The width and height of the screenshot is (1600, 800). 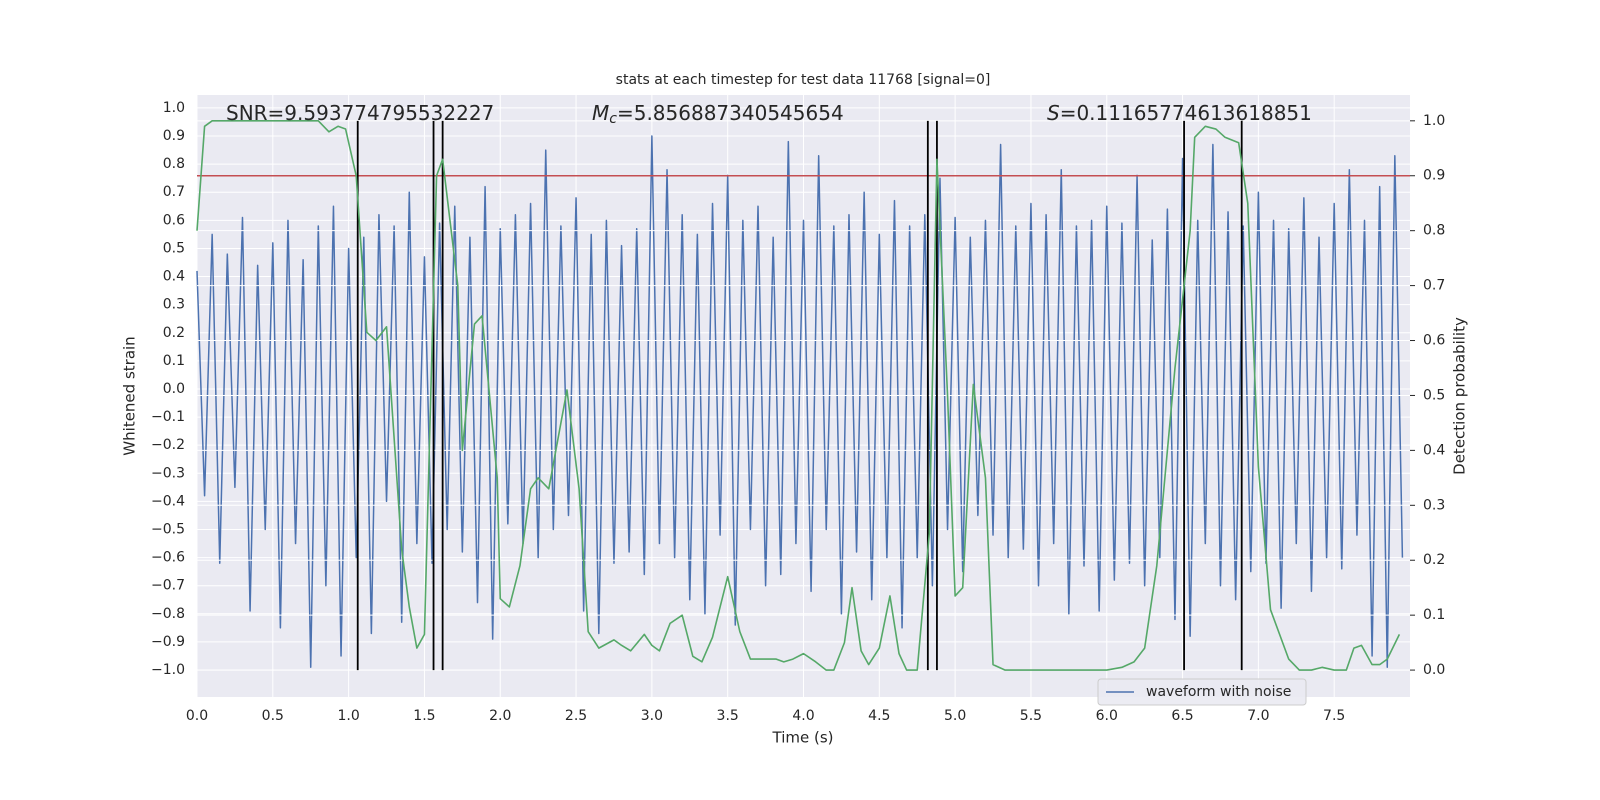 I want to click on annotation-symbol: S, so click(x=1053, y=113).